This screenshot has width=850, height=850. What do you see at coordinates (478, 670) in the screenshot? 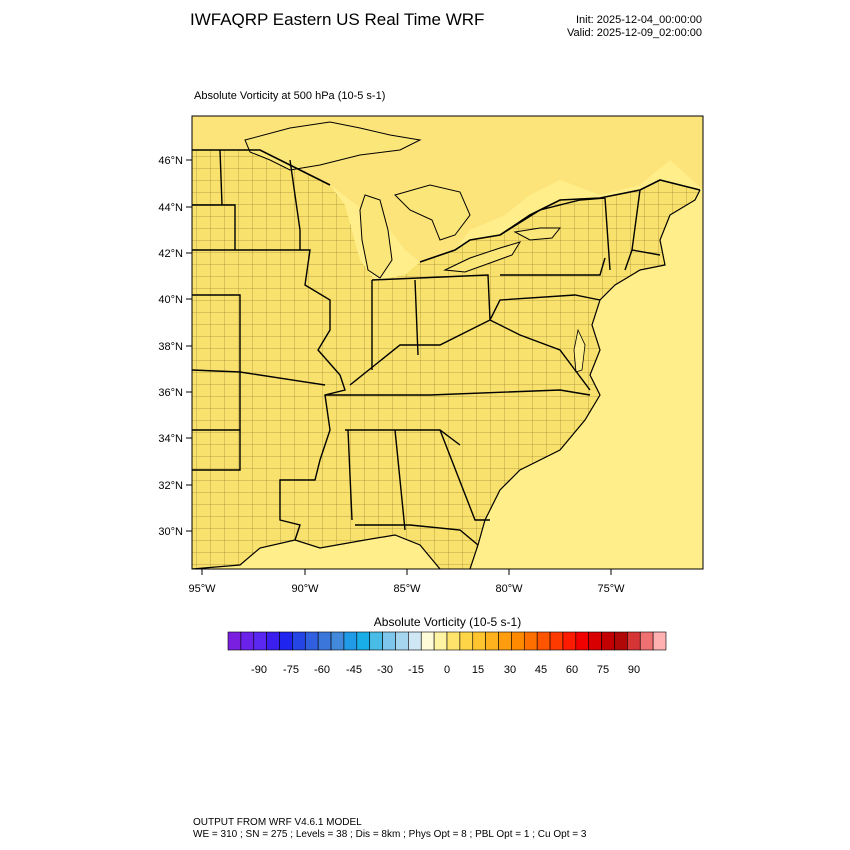
I see `colorbar-label: 15` at bounding box center [478, 670].